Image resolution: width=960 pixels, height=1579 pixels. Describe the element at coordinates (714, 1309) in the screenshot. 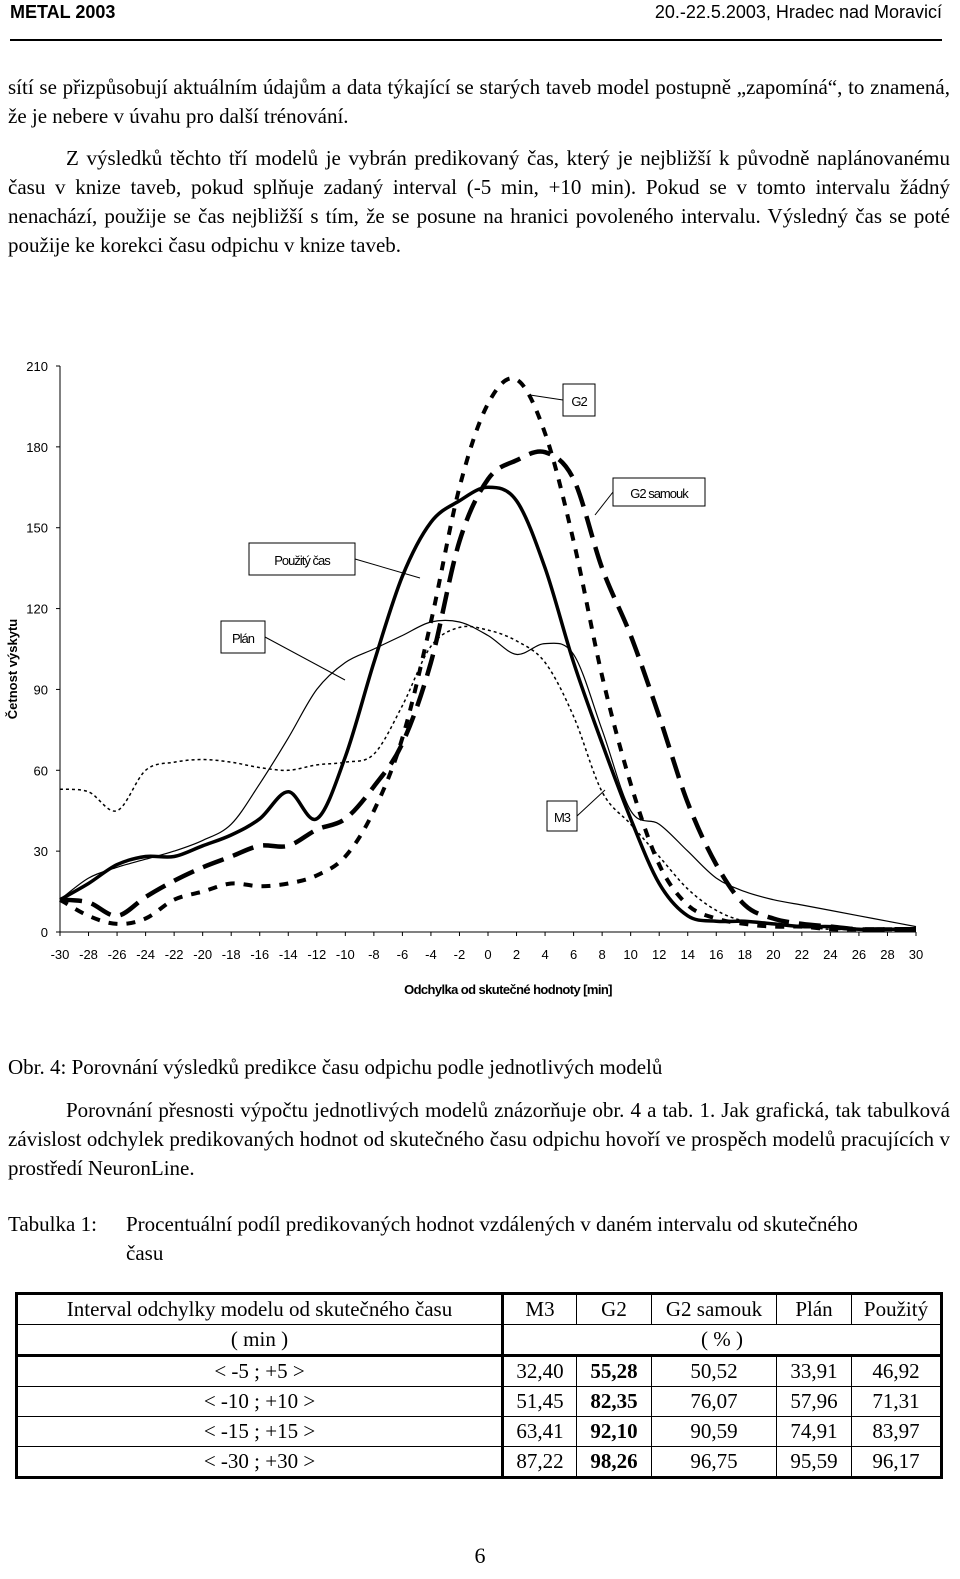

I see `table-header-g2-samouk: G2 samouk` at that location.